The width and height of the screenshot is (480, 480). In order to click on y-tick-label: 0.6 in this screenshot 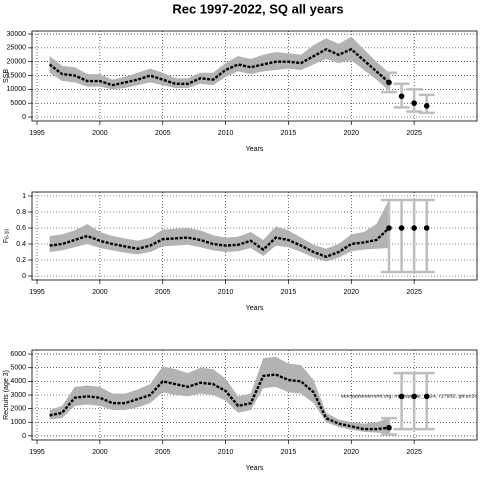, I will do `click(21, 228)`.